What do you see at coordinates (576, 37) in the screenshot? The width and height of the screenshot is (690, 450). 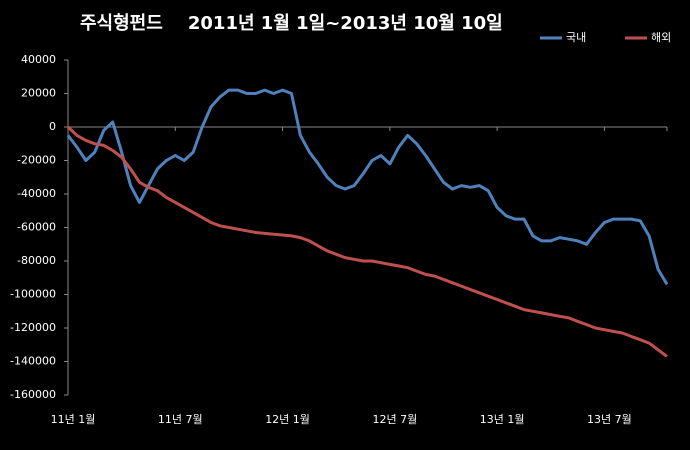 I see `legend-label: 국내` at bounding box center [576, 37].